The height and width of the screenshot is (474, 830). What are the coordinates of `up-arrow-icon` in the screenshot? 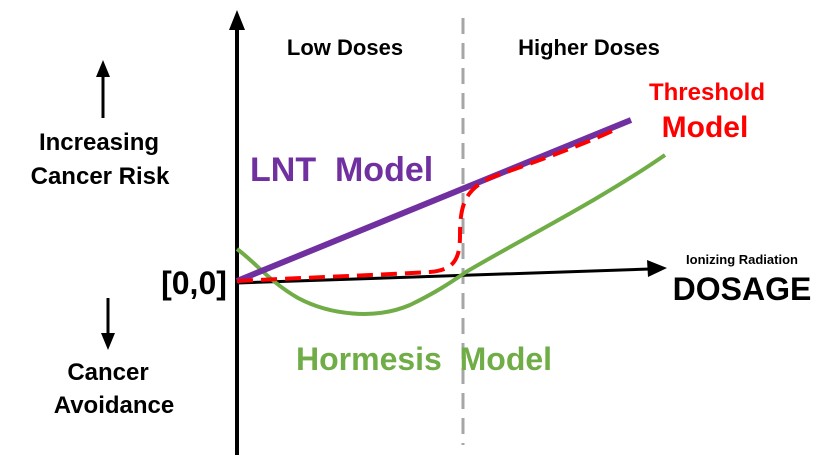 It's located at (103, 68).